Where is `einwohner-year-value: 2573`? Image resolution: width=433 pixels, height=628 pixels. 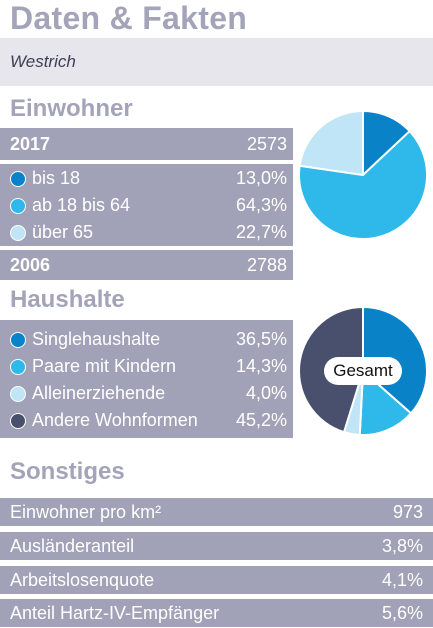 einwohner-year-value: 2573 is located at coordinates (266, 144).